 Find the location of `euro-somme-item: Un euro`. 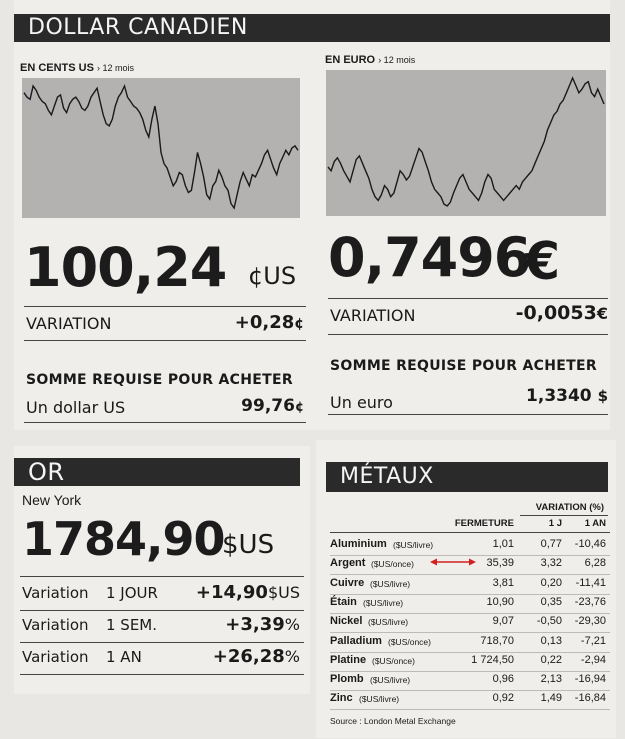

euro-somme-item: Un euro is located at coordinates (361, 402).